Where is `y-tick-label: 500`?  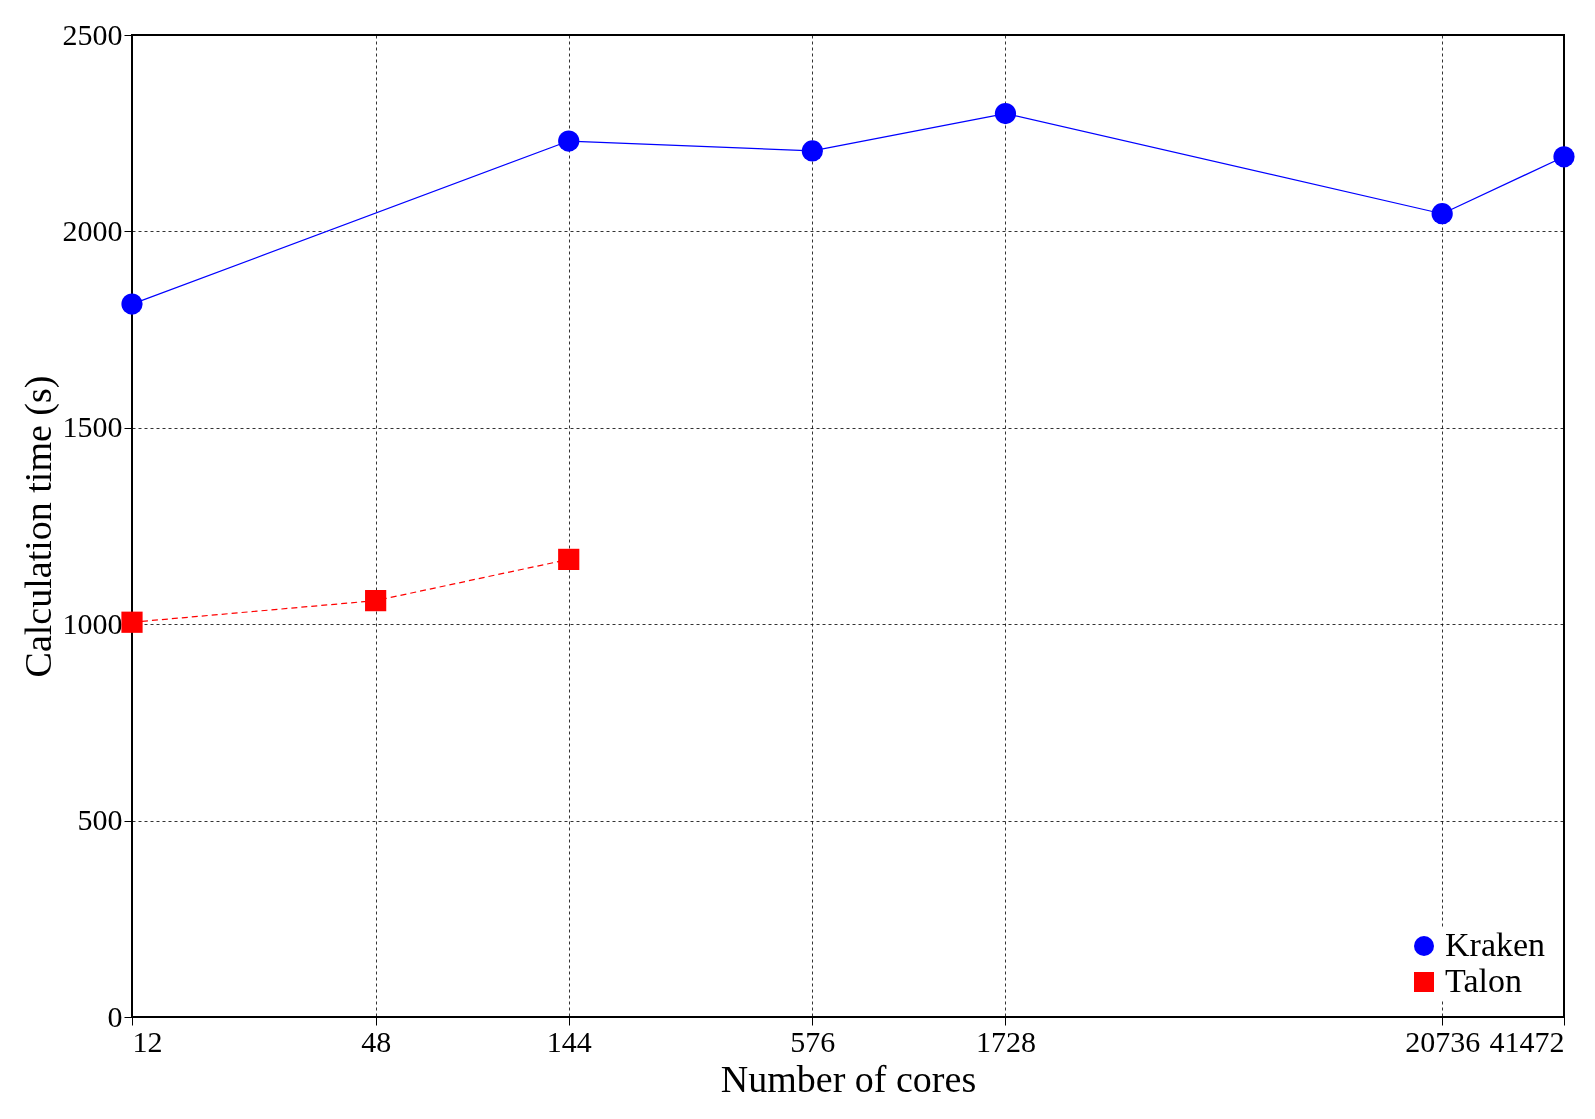
y-tick-label: 500 is located at coordinates (100, 820).